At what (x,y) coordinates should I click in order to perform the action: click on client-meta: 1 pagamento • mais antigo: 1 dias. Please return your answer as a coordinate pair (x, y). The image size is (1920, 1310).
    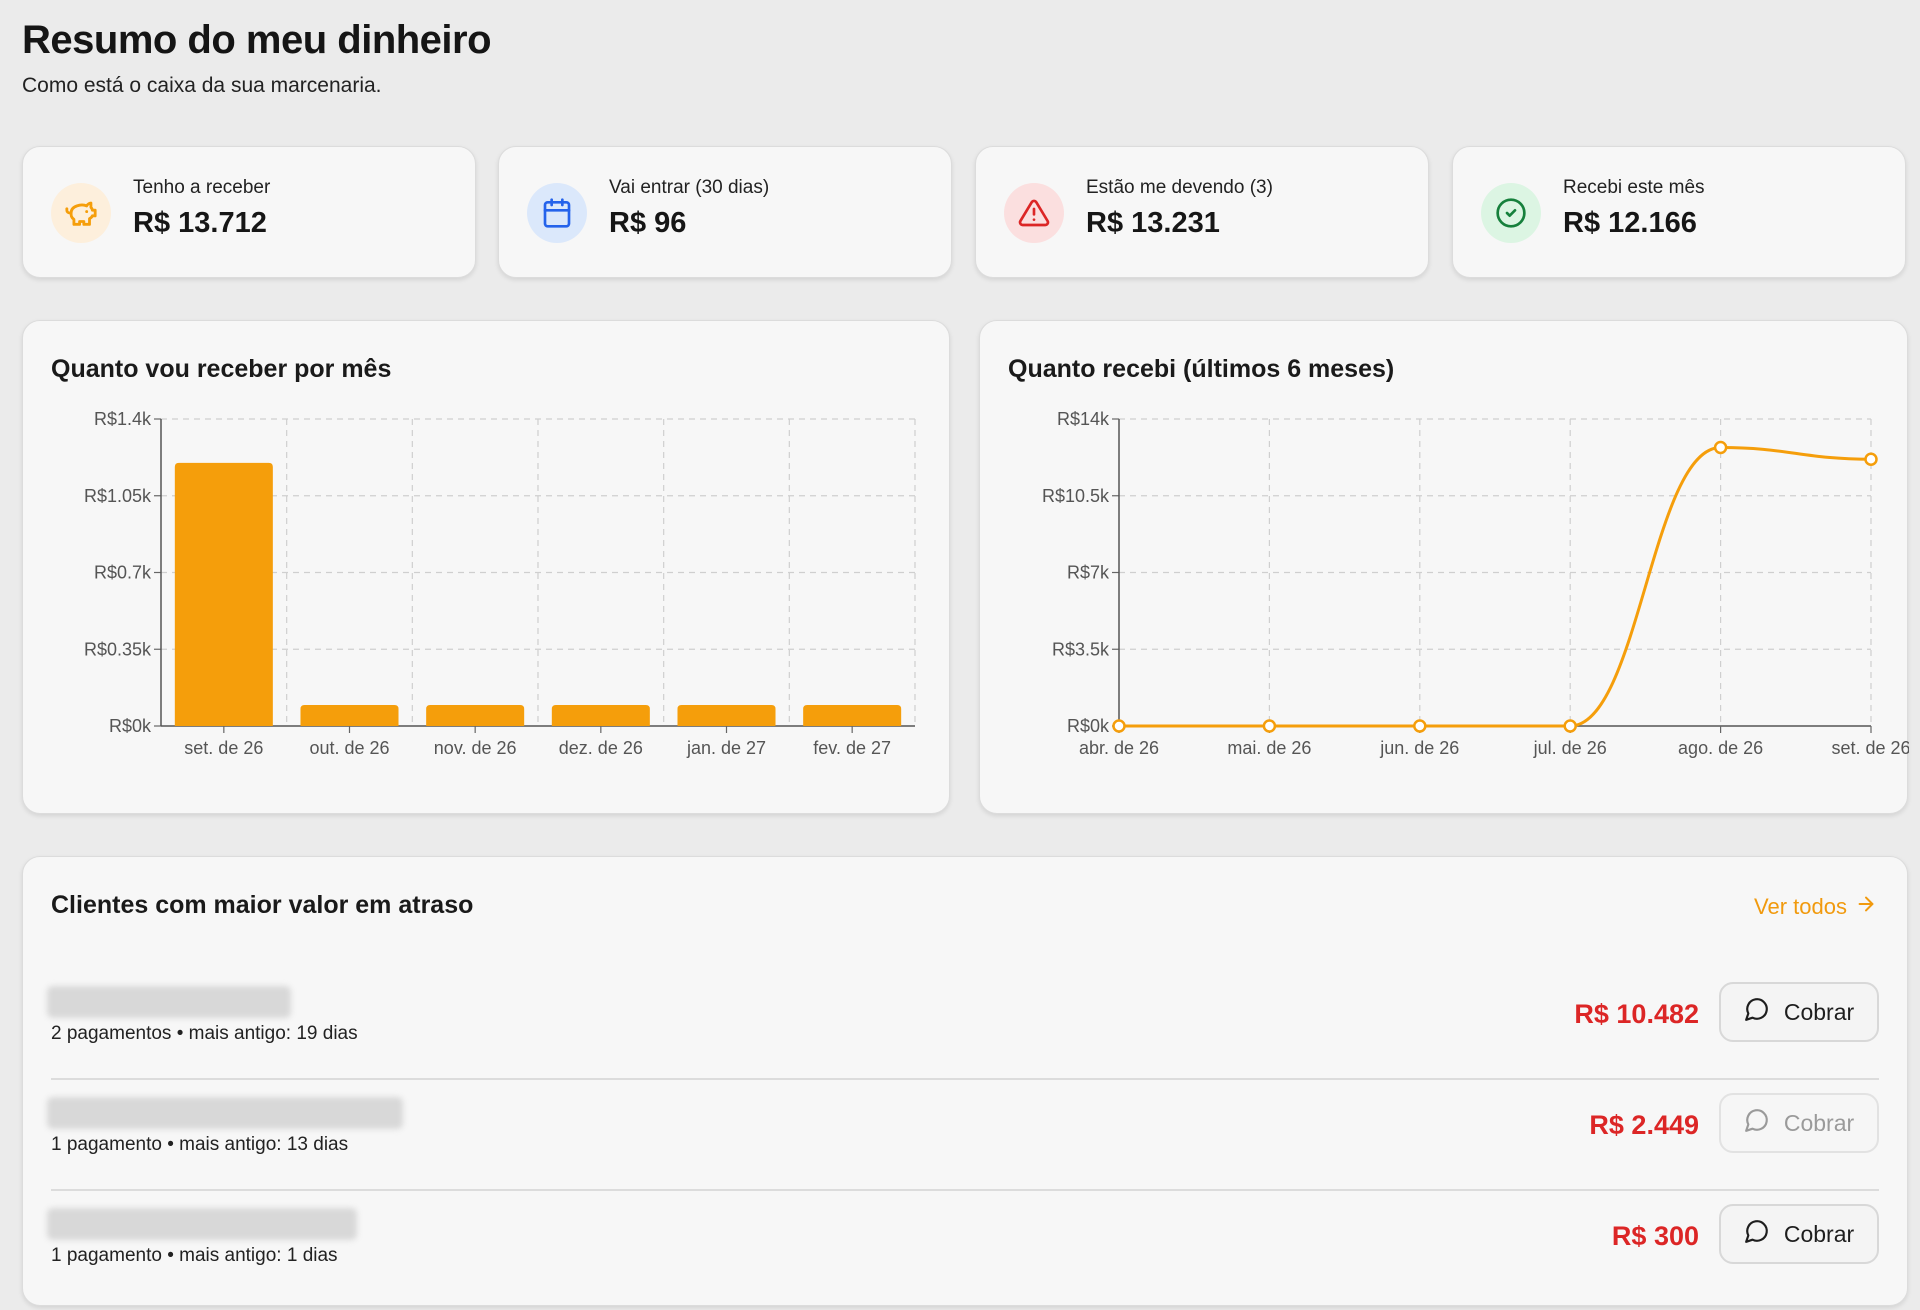
    Looking at the image, I should click on (194, 1255).